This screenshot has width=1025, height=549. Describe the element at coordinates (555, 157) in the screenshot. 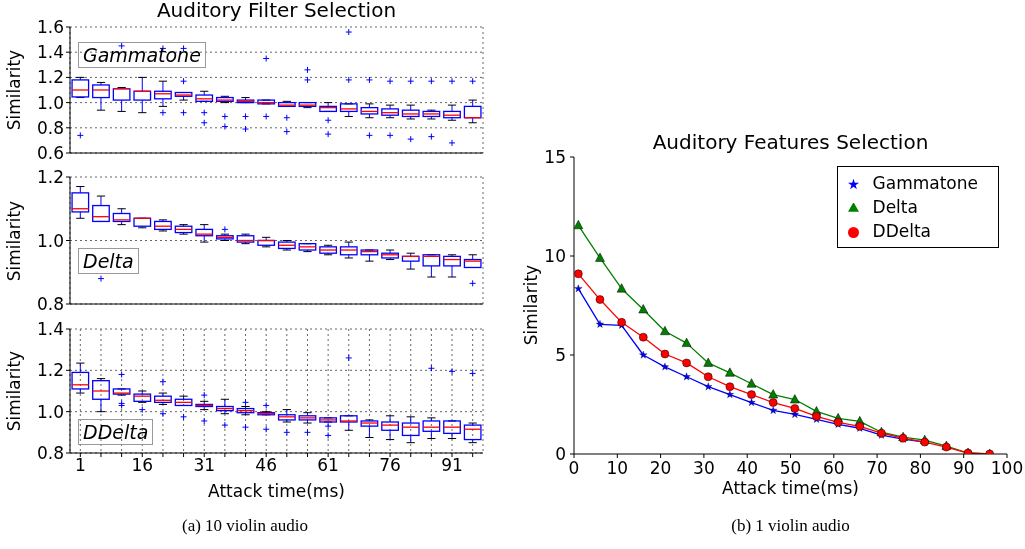

I see `y-tick-label: 15` at that location.